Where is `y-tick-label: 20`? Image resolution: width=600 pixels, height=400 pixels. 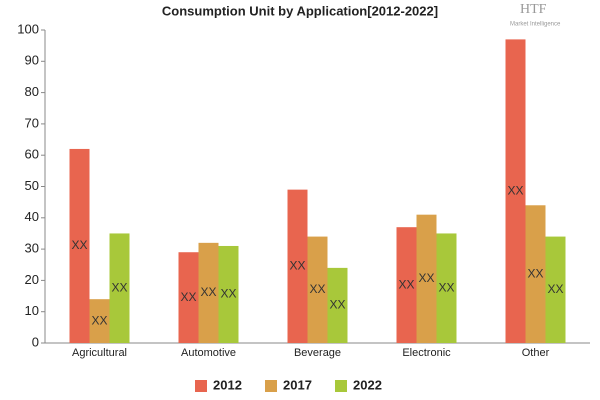
y-tick-label: 20 is located at coordinates (32, 279).